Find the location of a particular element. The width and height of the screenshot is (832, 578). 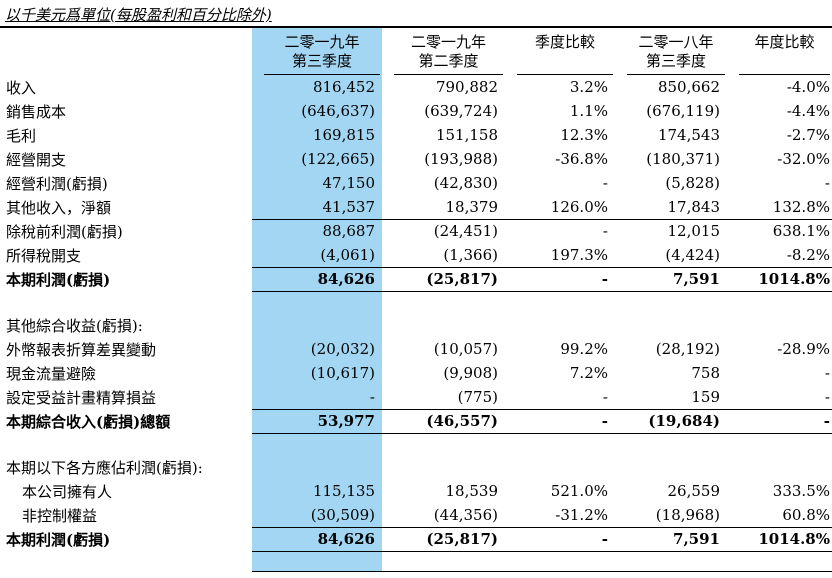

cell-value: (193,988) is located at coordinates (461, 159).